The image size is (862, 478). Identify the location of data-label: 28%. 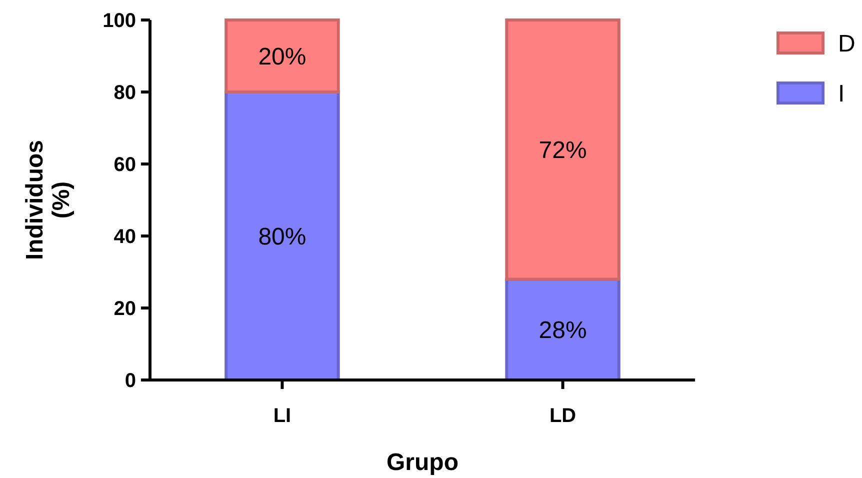
(562, 330).